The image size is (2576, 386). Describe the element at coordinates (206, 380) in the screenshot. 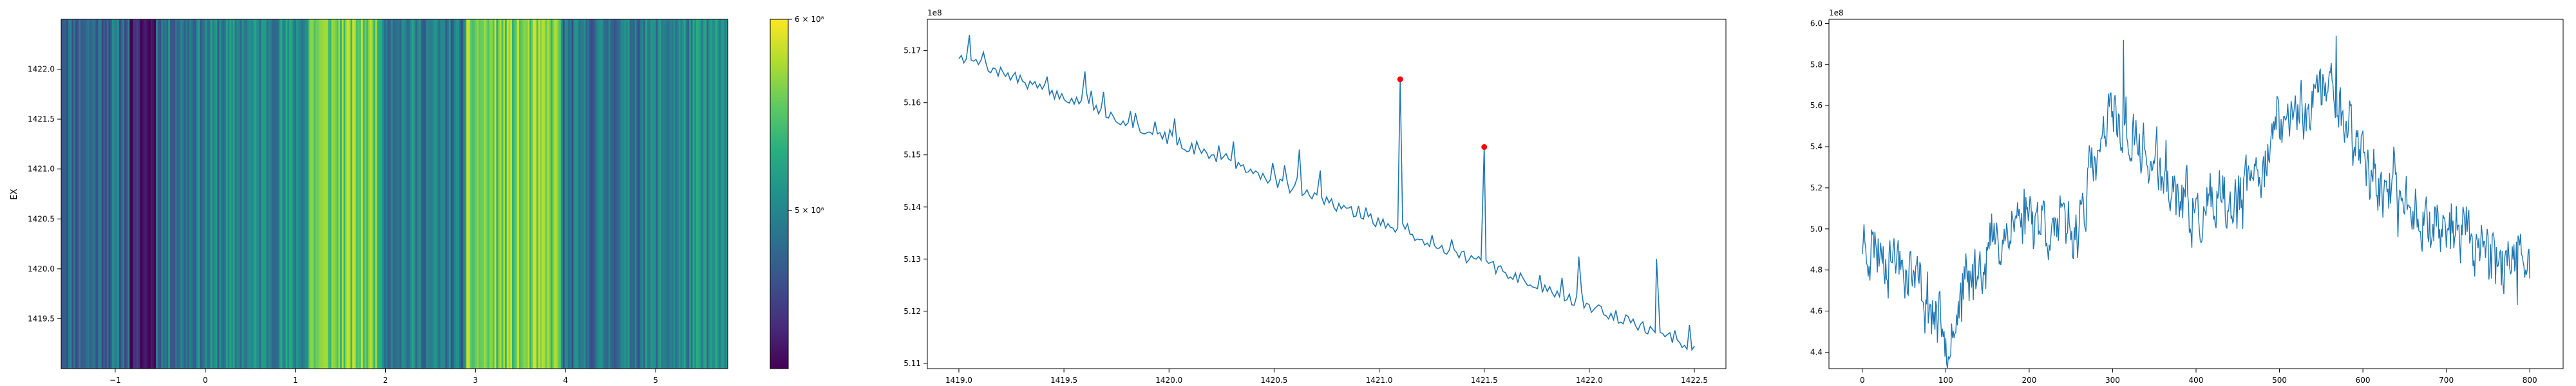

I see `heatmap-x-tick-label: 0` at that location.